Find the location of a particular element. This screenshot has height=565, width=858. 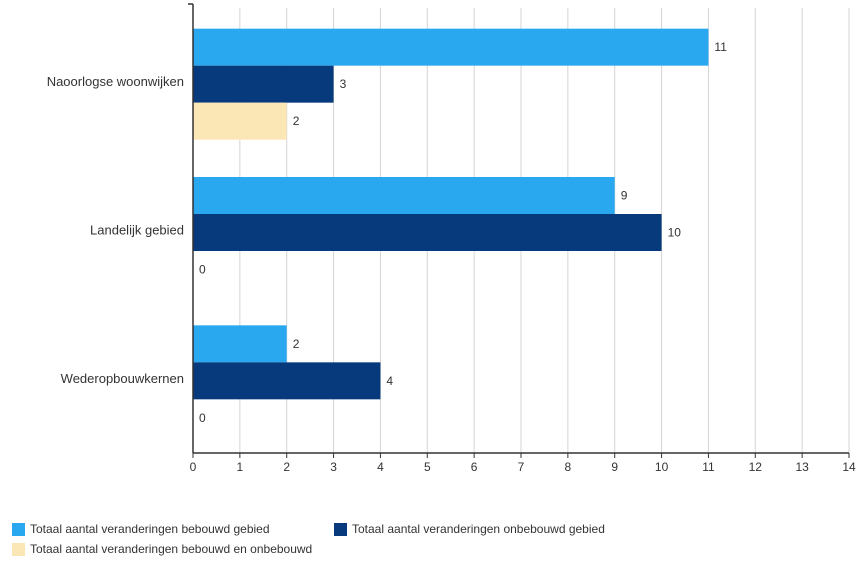

x-tick-label: 0 is located at coordinates (193, 467).